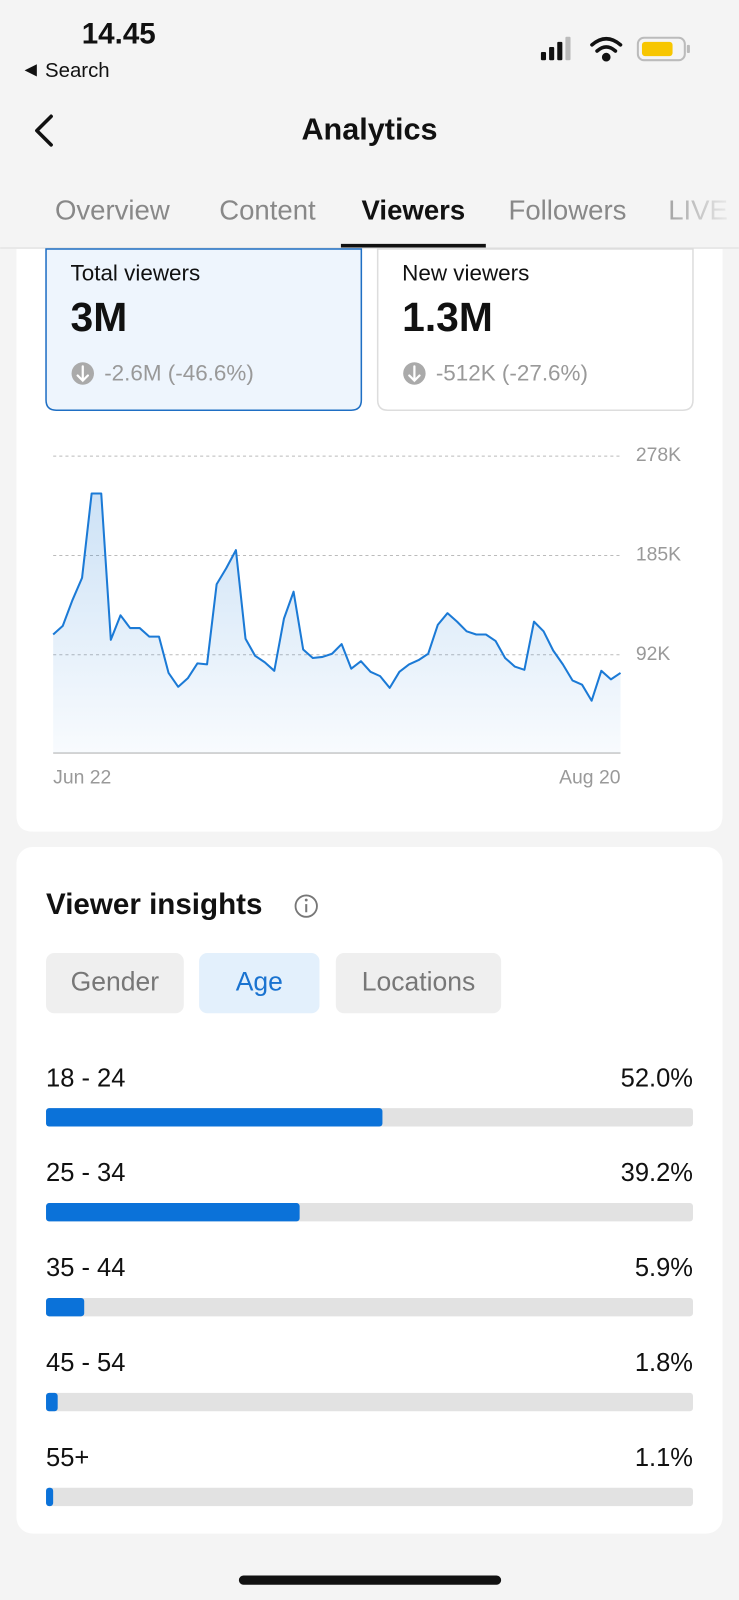  I want to click on age-label: 18 - 24, so click(85, 1078).